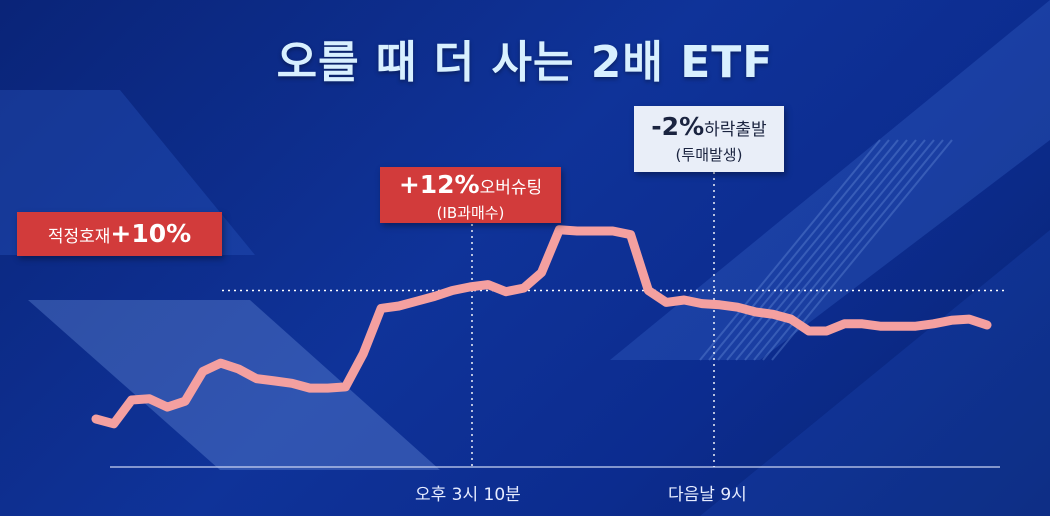 Image resolution: width=1050 pixels, height=516 pixels. What do you see at coordinates (707, 495) in the screenshot?
I see `x-tick-label-1: 다음날 9시` at bounding box center [707, 495].